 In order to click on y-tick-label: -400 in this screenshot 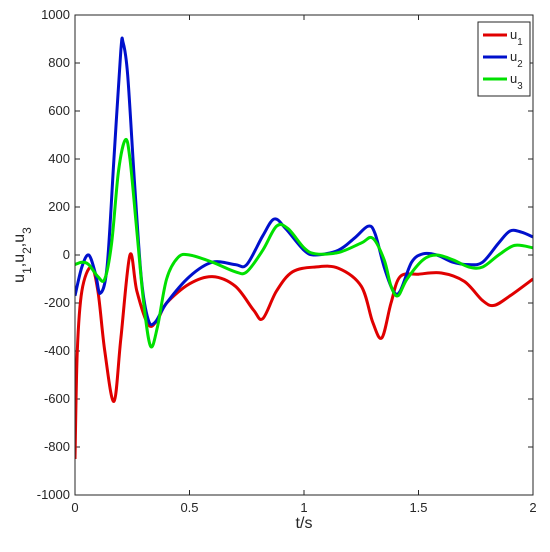, I will do `click(57, 350)`.